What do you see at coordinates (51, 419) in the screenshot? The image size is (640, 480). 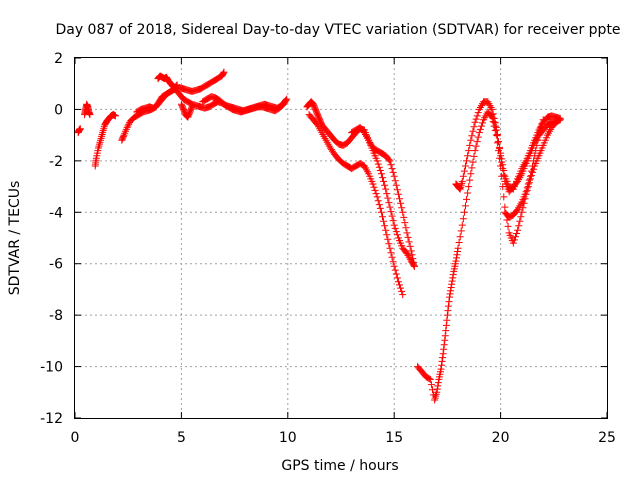 I see `y-tick-label: -12` at bounding box center [51, 419].